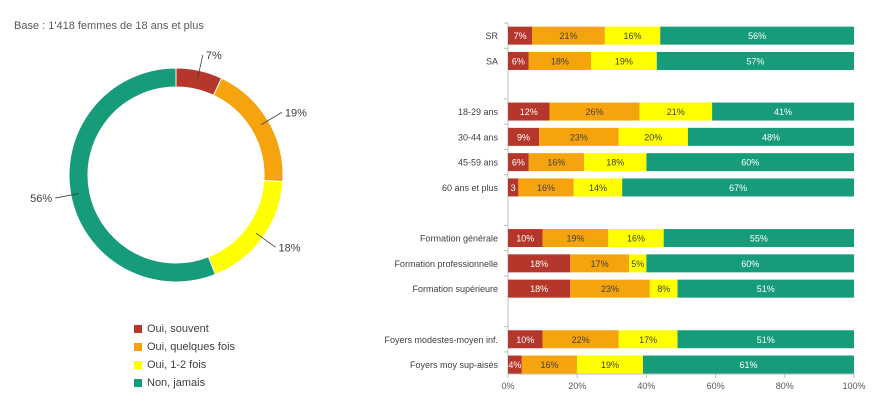  I want to click on donut-leader-souvent, so click(200, 66).